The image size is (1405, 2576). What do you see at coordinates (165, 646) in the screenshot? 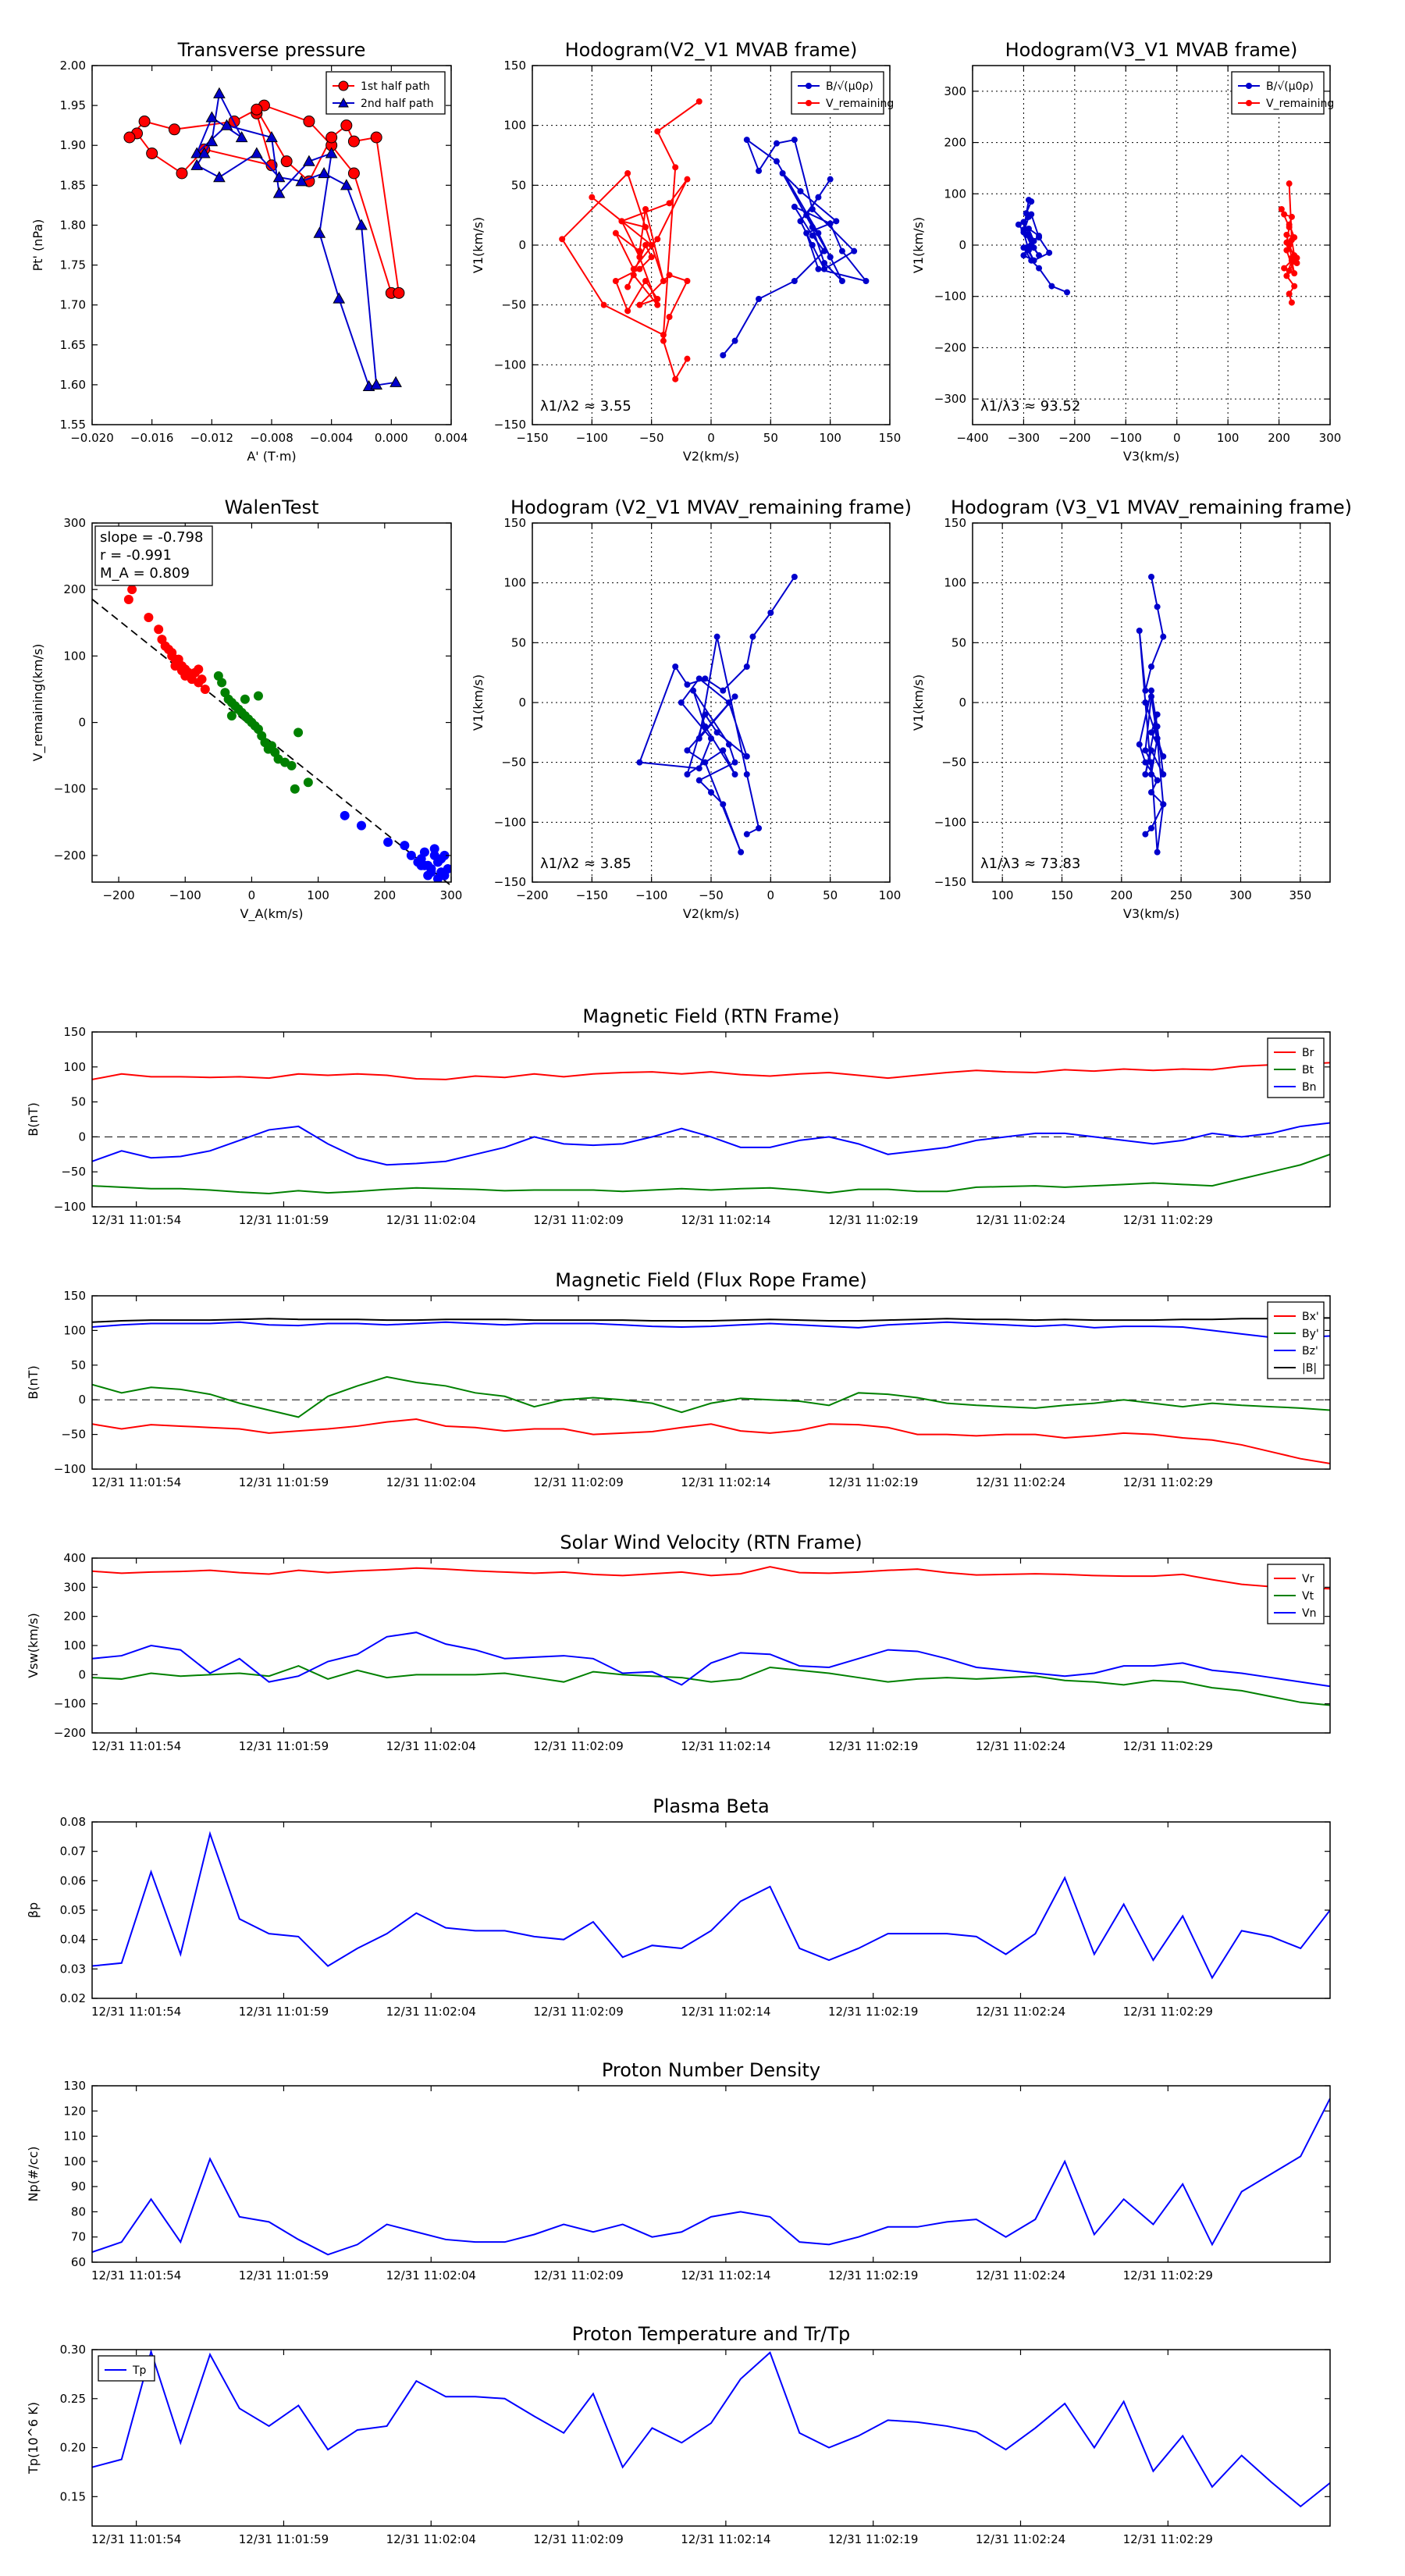
I see `series-first-point` at bounding box center [165, 646].